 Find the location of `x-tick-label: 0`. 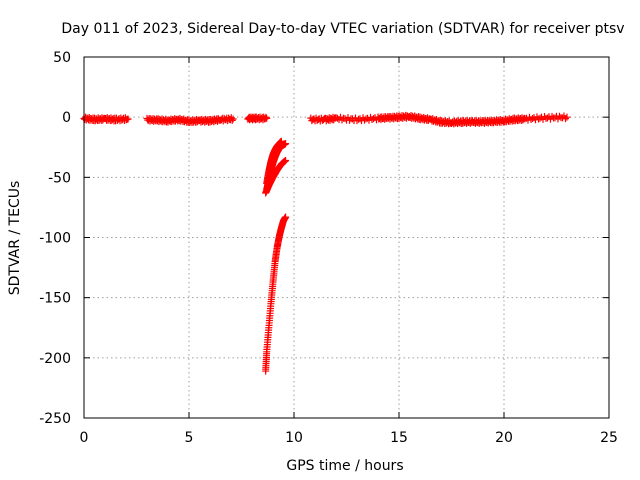

x-tick-label: 0 is located at coordinates (84, 438).